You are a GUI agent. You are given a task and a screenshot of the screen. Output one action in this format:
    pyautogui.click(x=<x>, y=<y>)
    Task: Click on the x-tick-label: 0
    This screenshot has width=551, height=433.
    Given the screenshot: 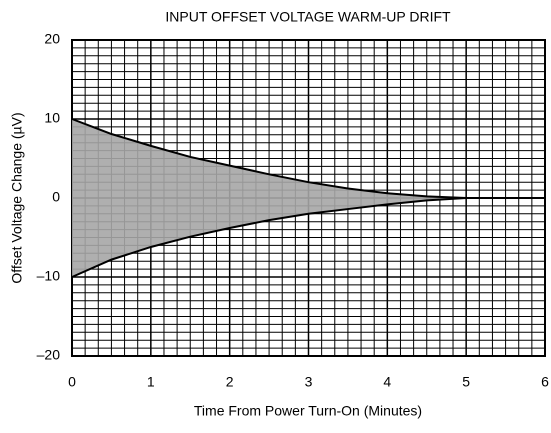 What is the action you would take?
    pyautogui.click(x=72, y=382)
    